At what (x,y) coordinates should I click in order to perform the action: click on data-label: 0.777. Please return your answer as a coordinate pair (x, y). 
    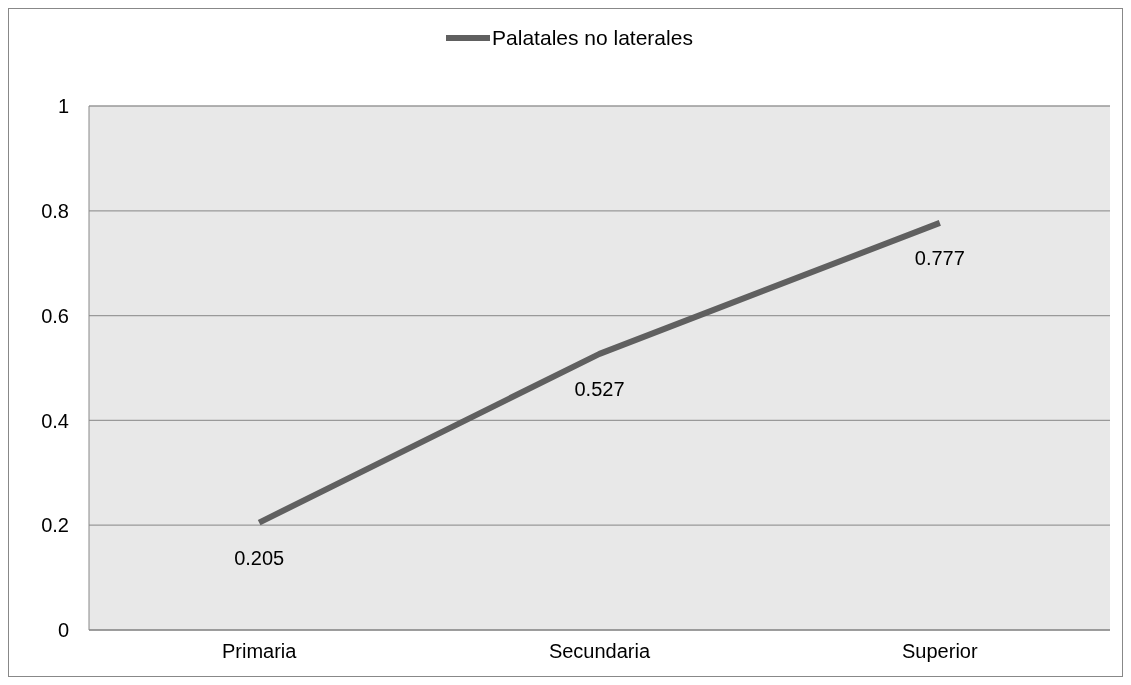
    Looking at the image, I should click on (939, 258).